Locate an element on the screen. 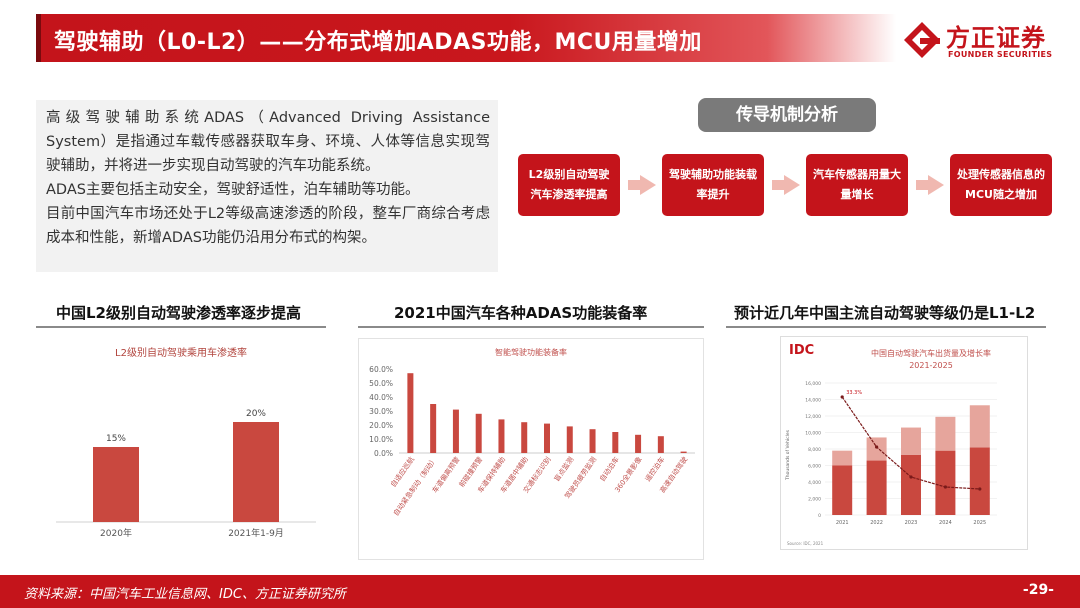  y-tick-label: 10,000 is located at coordinates (813, 434).